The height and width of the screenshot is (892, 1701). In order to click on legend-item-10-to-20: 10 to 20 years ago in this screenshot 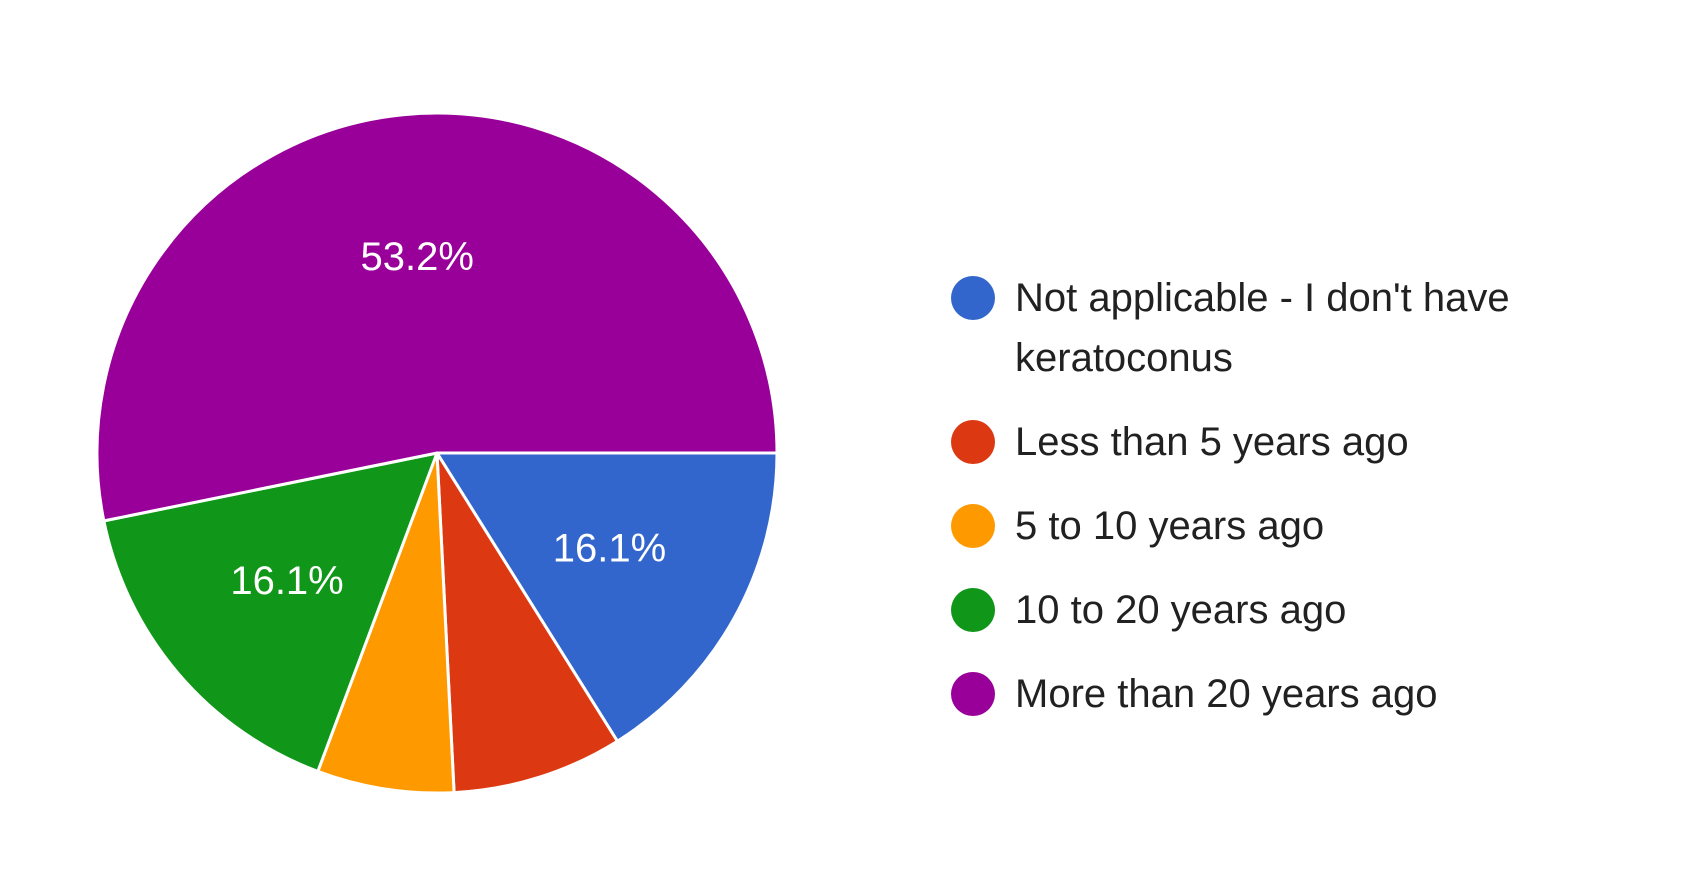, I will do `click(1301, 610)`.